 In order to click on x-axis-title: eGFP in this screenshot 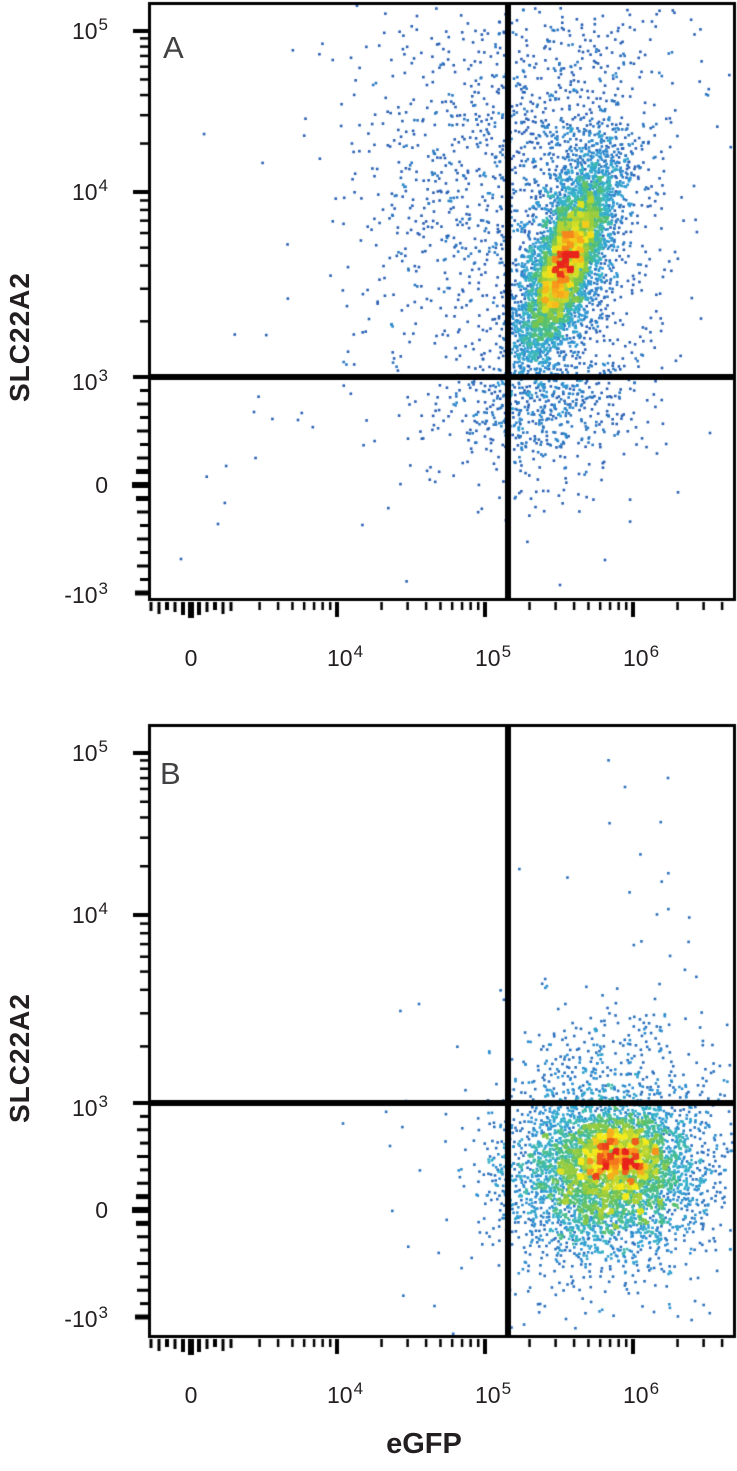, I will do `click(424, 1444)`.